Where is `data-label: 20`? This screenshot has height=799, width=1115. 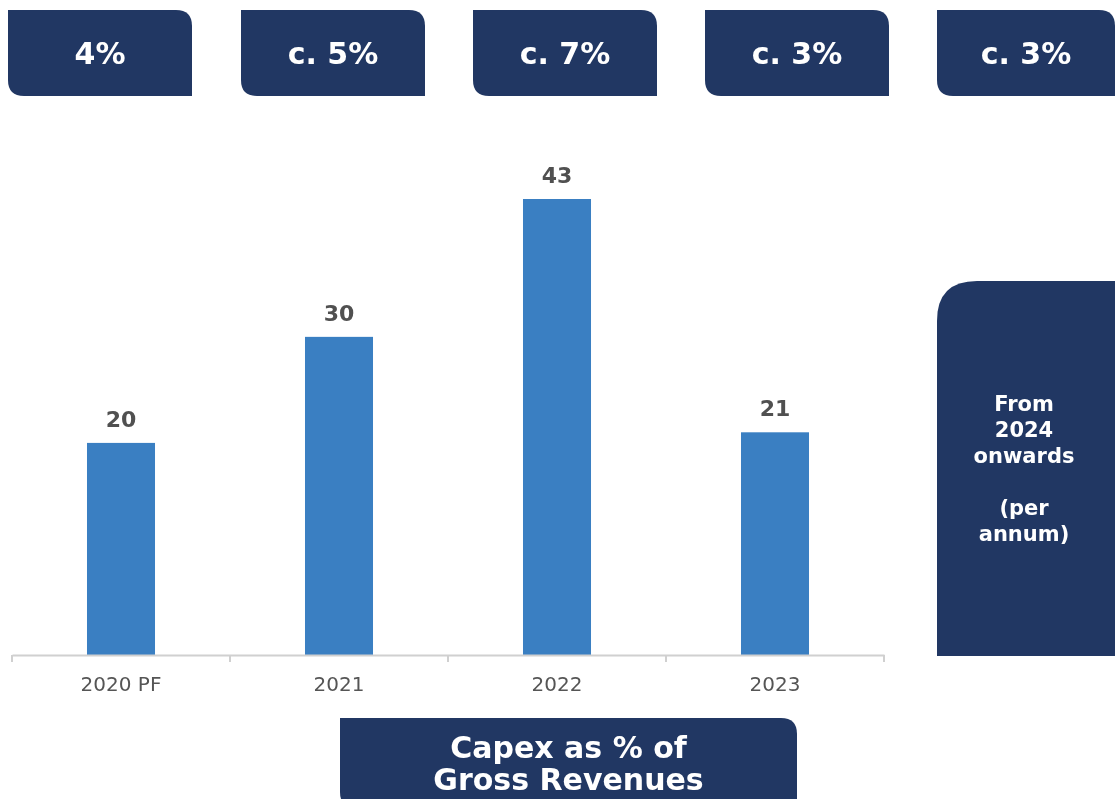
data-label: 20 is located at coordinates (121, 419).